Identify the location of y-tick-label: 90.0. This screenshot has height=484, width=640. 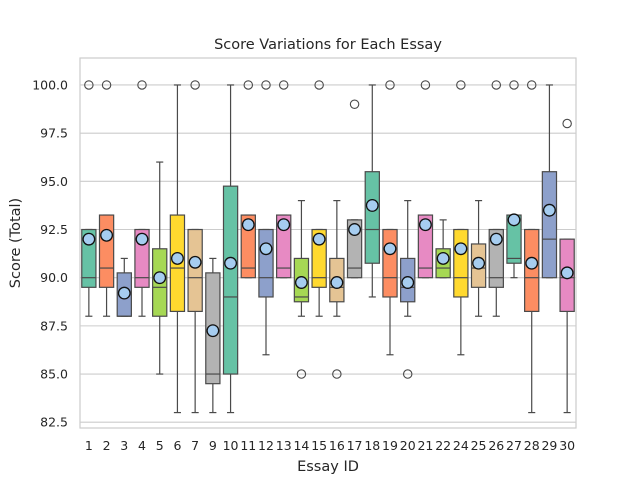
(54, 277).